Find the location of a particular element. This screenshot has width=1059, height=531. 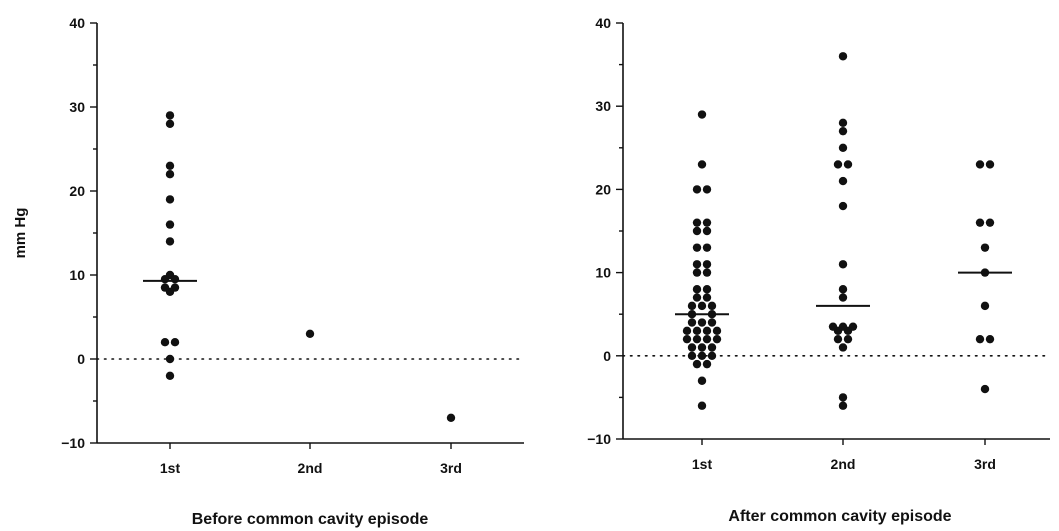

y-tick-label: 10 is located at coordinates (77, 275).